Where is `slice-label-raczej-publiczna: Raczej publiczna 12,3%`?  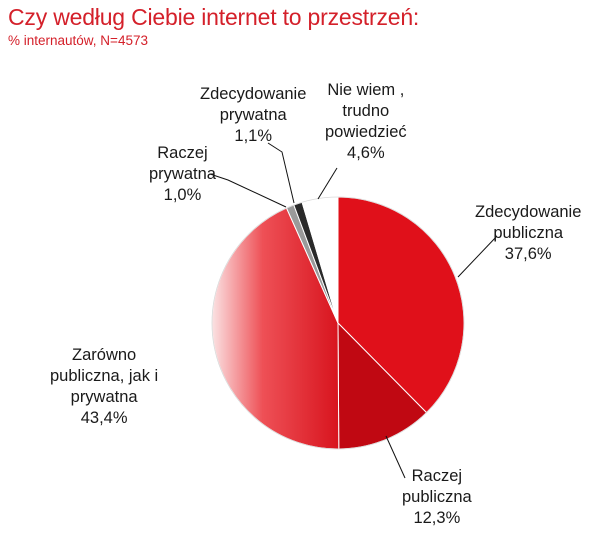
slice-label-raczej-publiczna: Raczej publiczna 12,3% is located at coordinates (437, 497).